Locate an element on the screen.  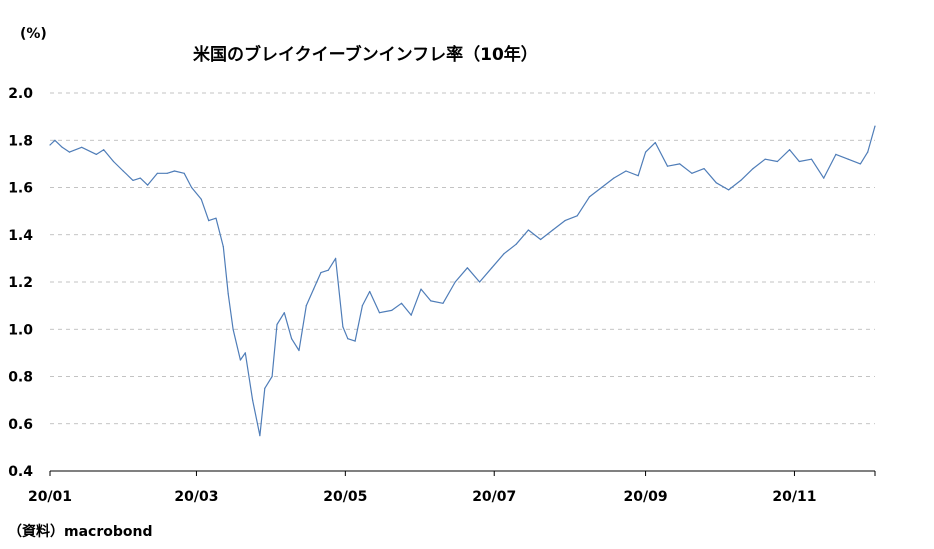
y-tick-label: 1.6 is located at coordinates (20, 189).